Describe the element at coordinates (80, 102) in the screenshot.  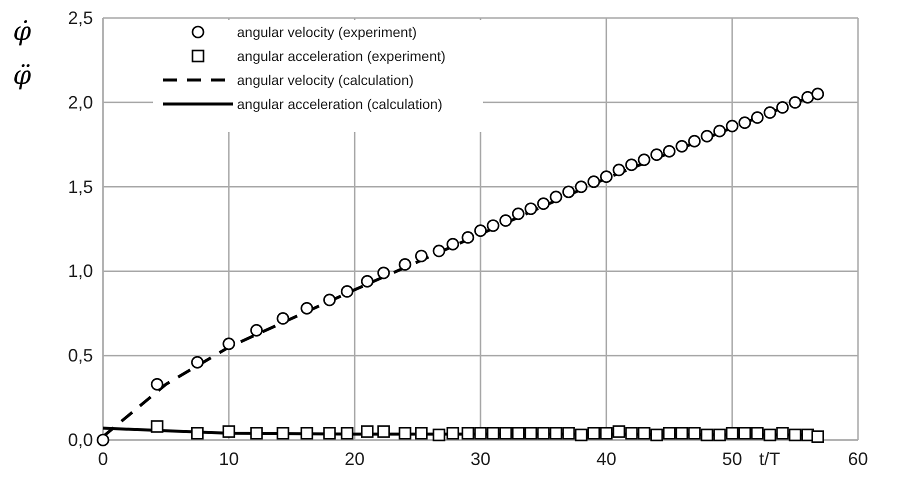
I see `y-tick-label: 2,0` at that location.